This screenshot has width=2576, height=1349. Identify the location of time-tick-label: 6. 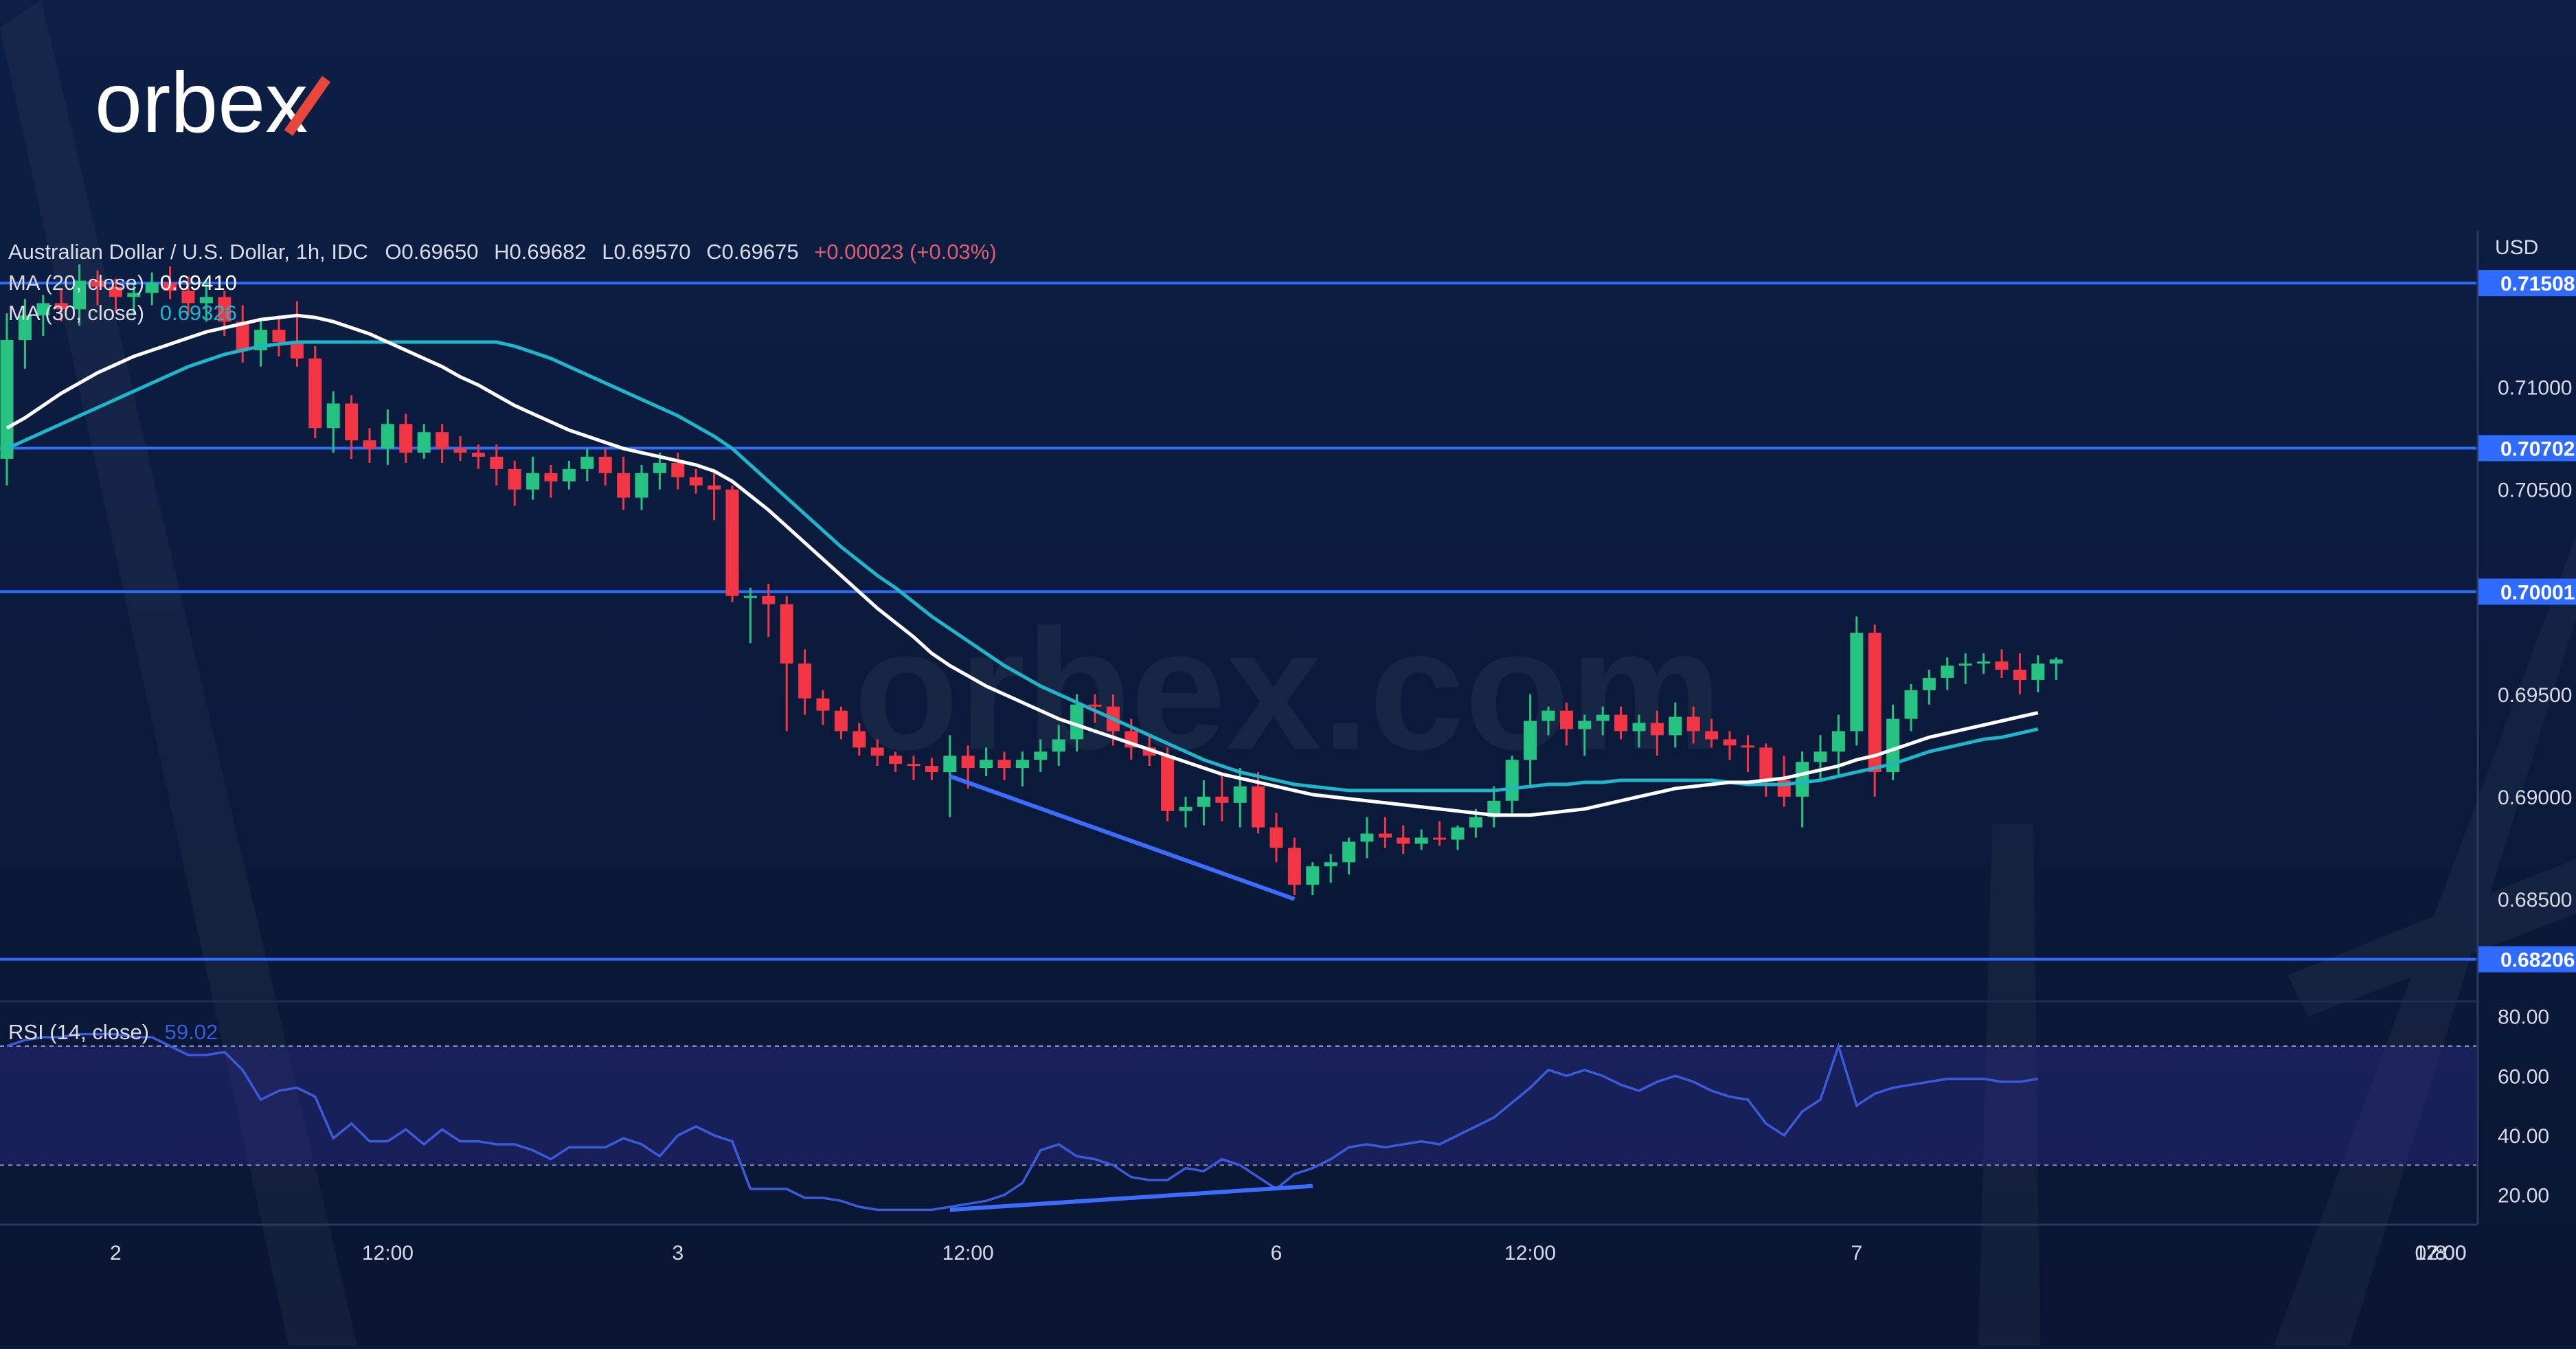
(1277, 1253).